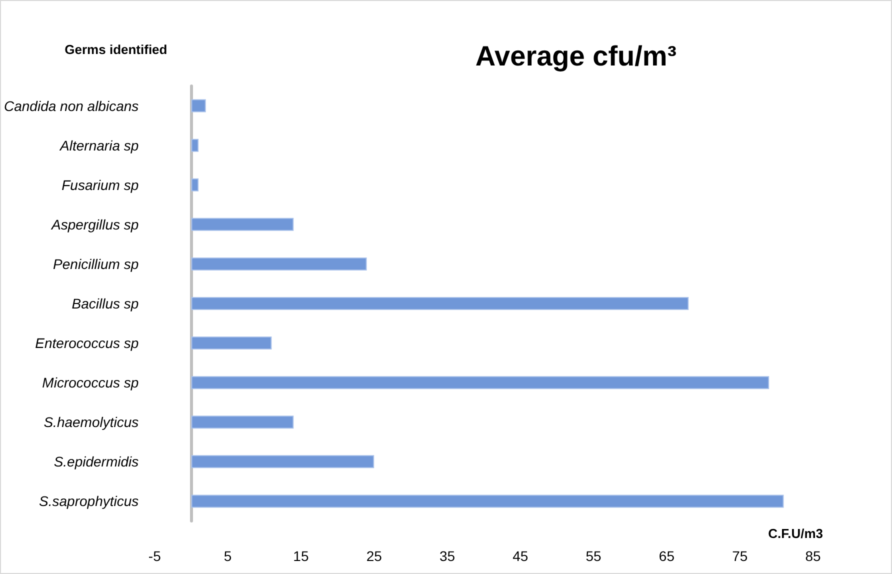 This screenshot has height=574, width=892. I want to click on y-tick-label: Penicillium sp, so click(96, 264).